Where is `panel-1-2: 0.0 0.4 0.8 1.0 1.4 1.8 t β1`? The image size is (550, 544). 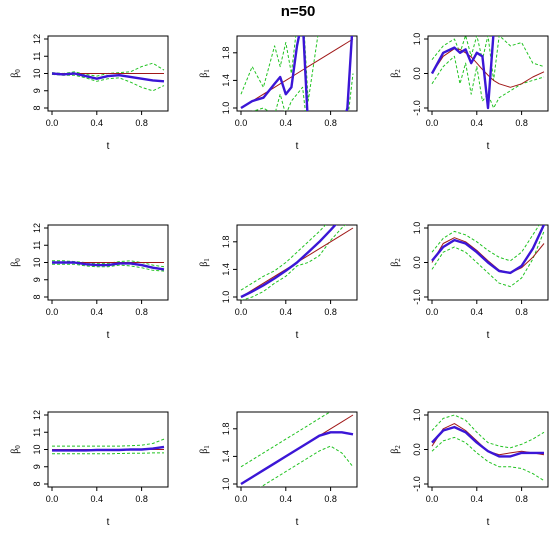 panel-1-2: 0.0 0.4 0.8 1.0 1.4 1.8 t β1 is located at coordinates (278, 93).